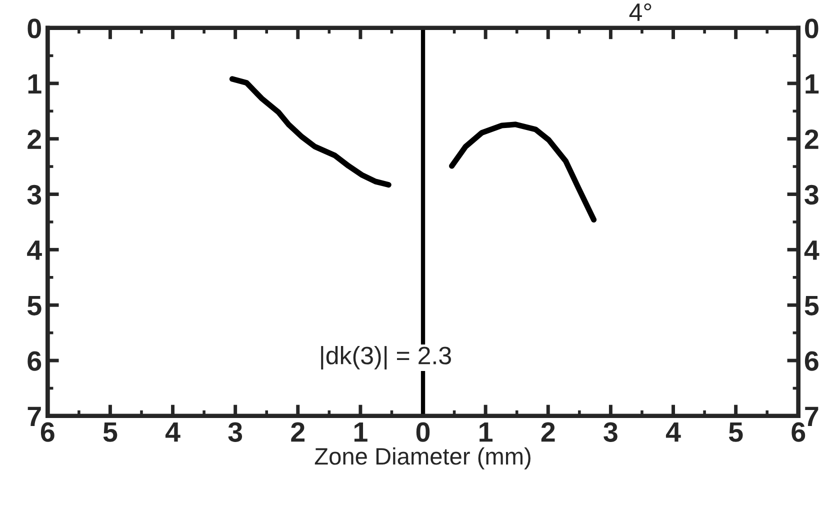 This screenshot has height=518, width=836. Describe the element at coordinates (35, 306) in the screenshot. I see `y-tick-label: 5` at that location.